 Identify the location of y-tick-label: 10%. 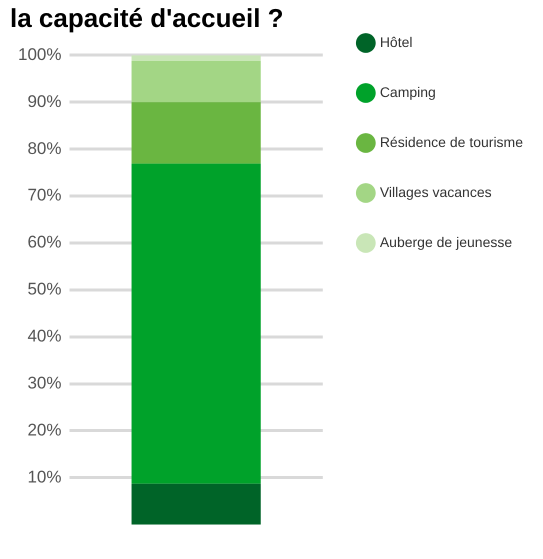
(44, 476).